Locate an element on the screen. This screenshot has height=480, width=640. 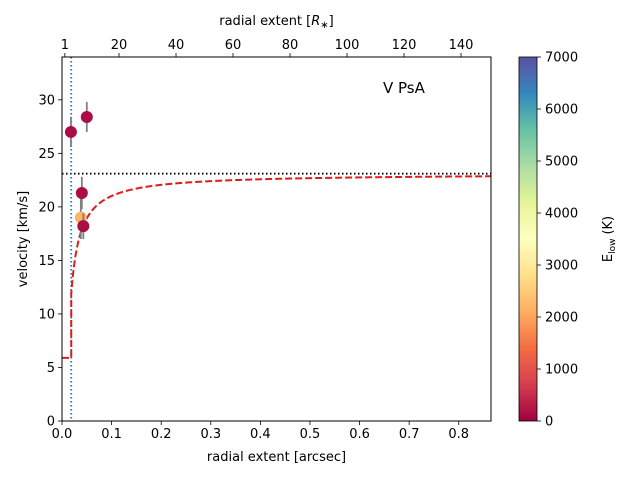
x-axis-label: radial extent [arcsec] is located at coordinates (276, 457).